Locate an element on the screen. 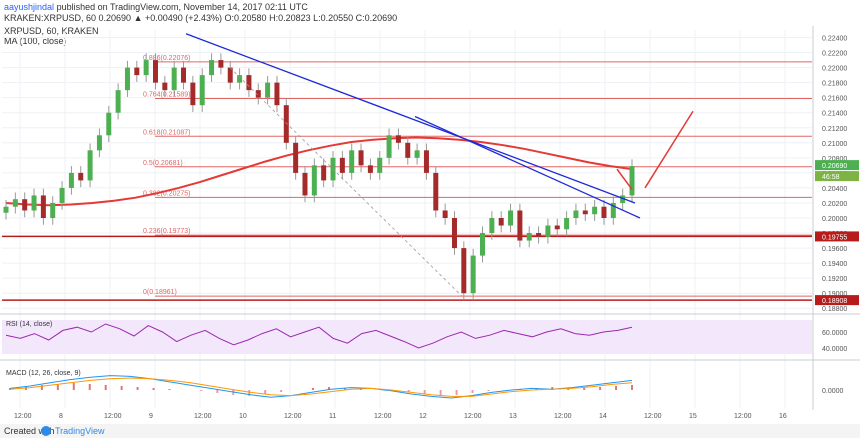 The height and width of the screenshot is (438, 860). last-price-label: 0.20690 is located at coordinates (834, 166).